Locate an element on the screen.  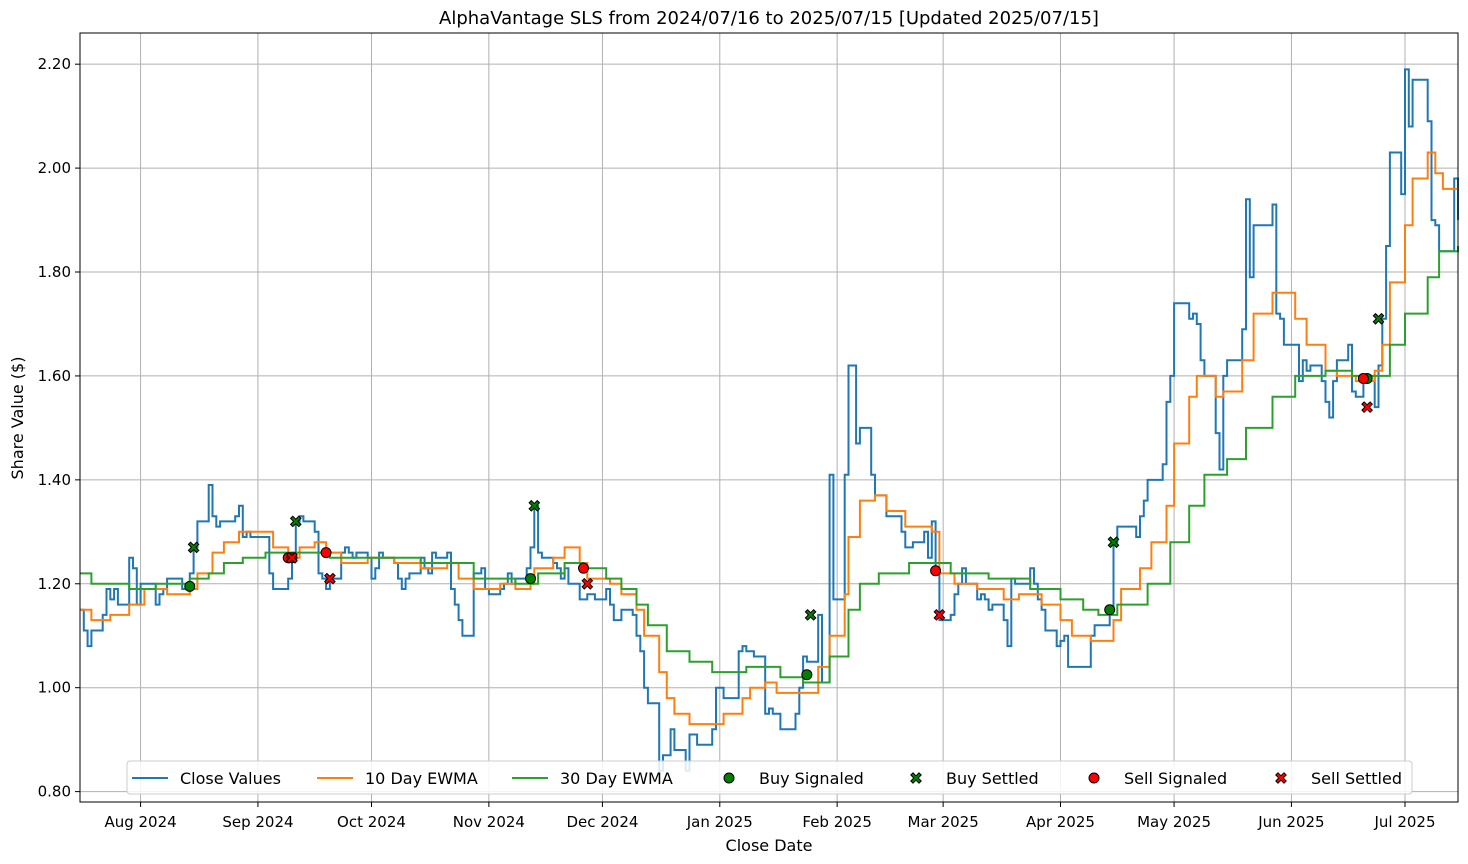
legend-label-close-values: Close Values is located at coordinates (230, 778).